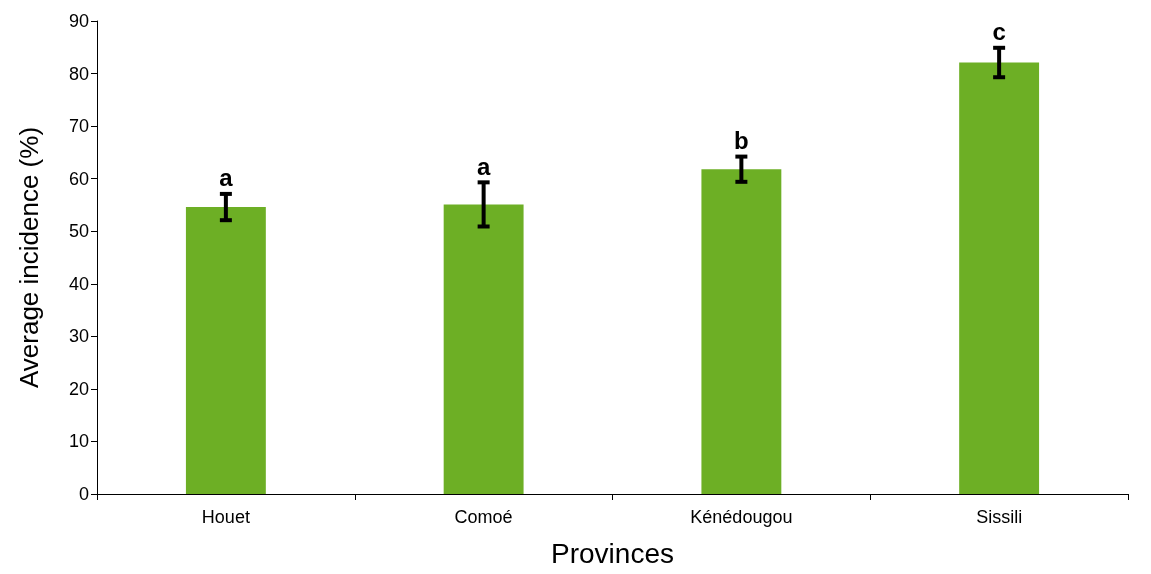  What do you see at coordinates (483, 517) in the screenshot?
I see `x-tick-label: Comoé` at bounding box center [483, 517].